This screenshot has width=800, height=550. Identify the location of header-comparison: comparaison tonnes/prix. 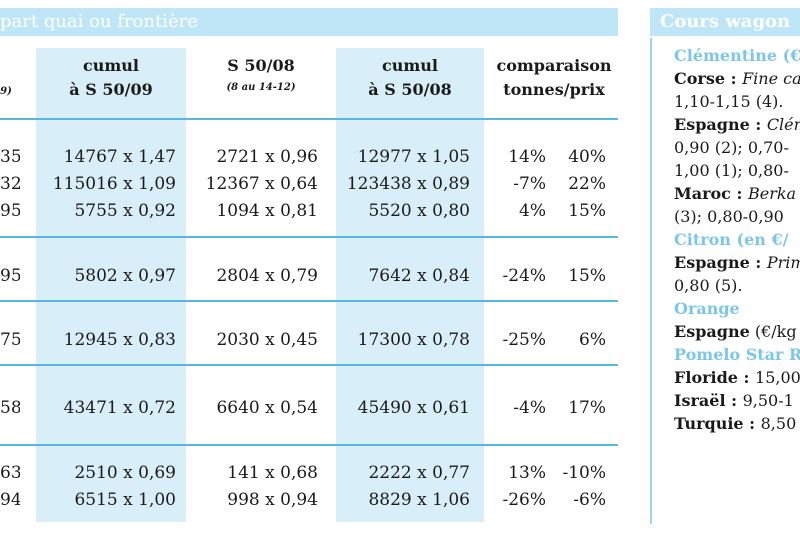
(554, 77).